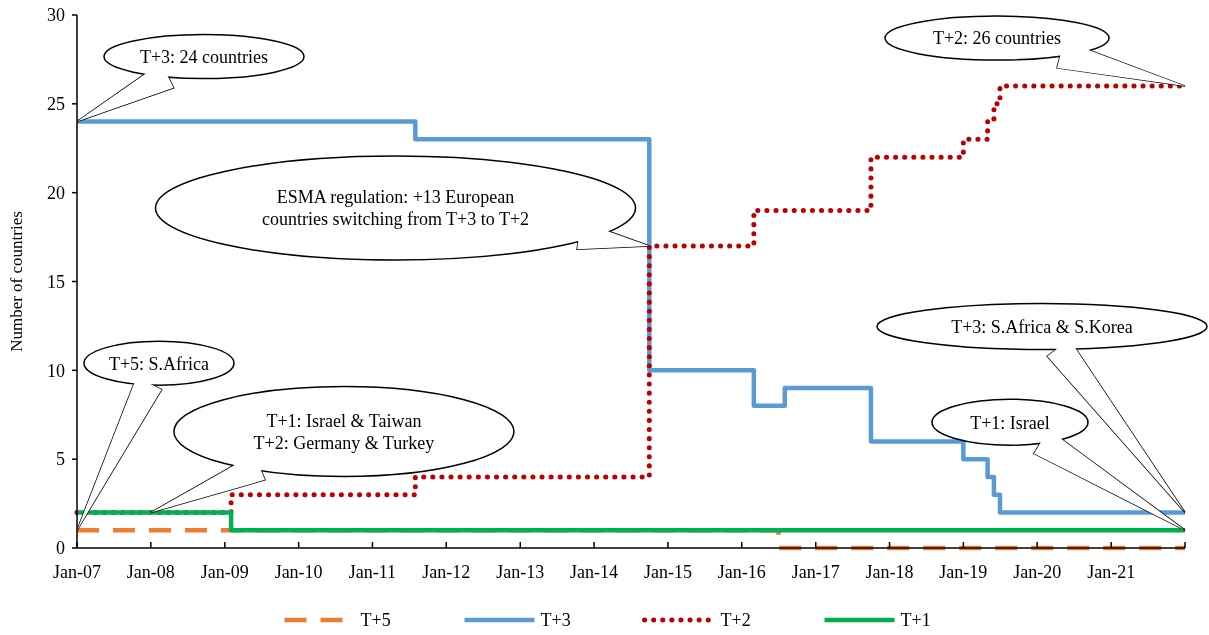 The height and width of the screenshot is (635, 1209). I want to click on annotation: T+1: Israel & Taiwan T+2: Germany & Turkey, so click(344, 431).